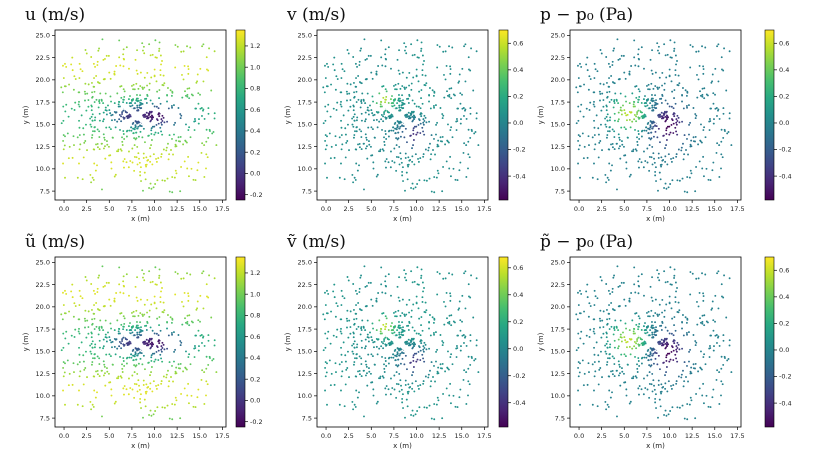 This screenshot has width=830, height=457. I want to click on colorbar-tick-label: 0.8, so click(255, 89).